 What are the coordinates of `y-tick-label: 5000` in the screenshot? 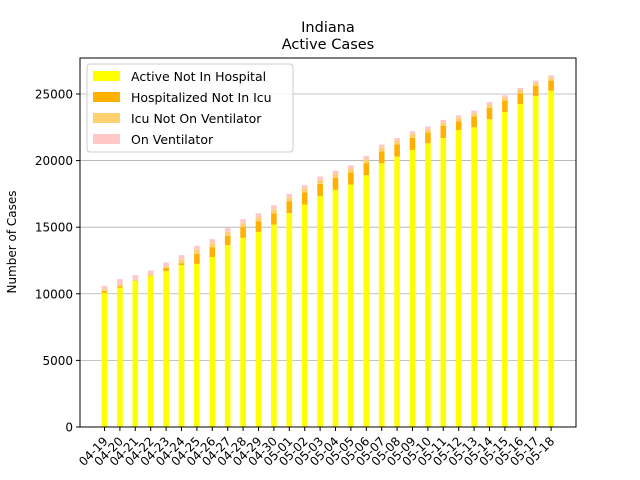 It's located at (57, 361).